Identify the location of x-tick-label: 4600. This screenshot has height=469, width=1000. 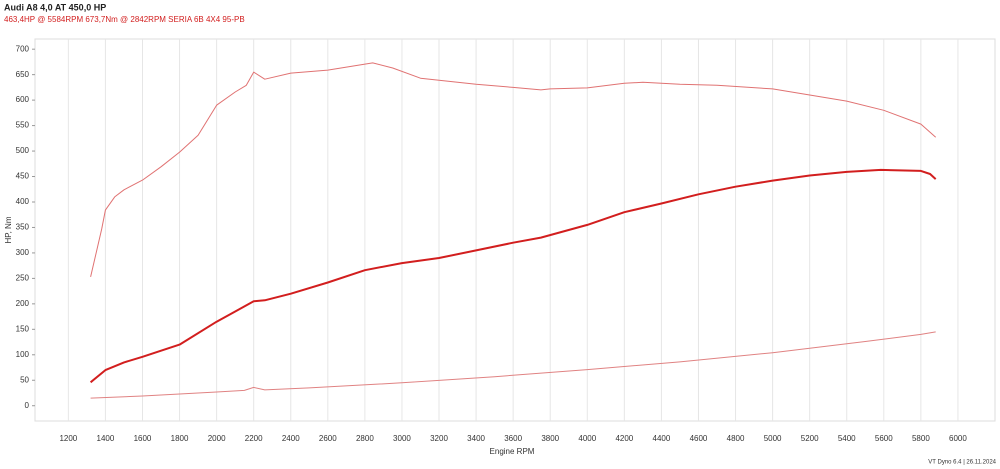
(699, 438).